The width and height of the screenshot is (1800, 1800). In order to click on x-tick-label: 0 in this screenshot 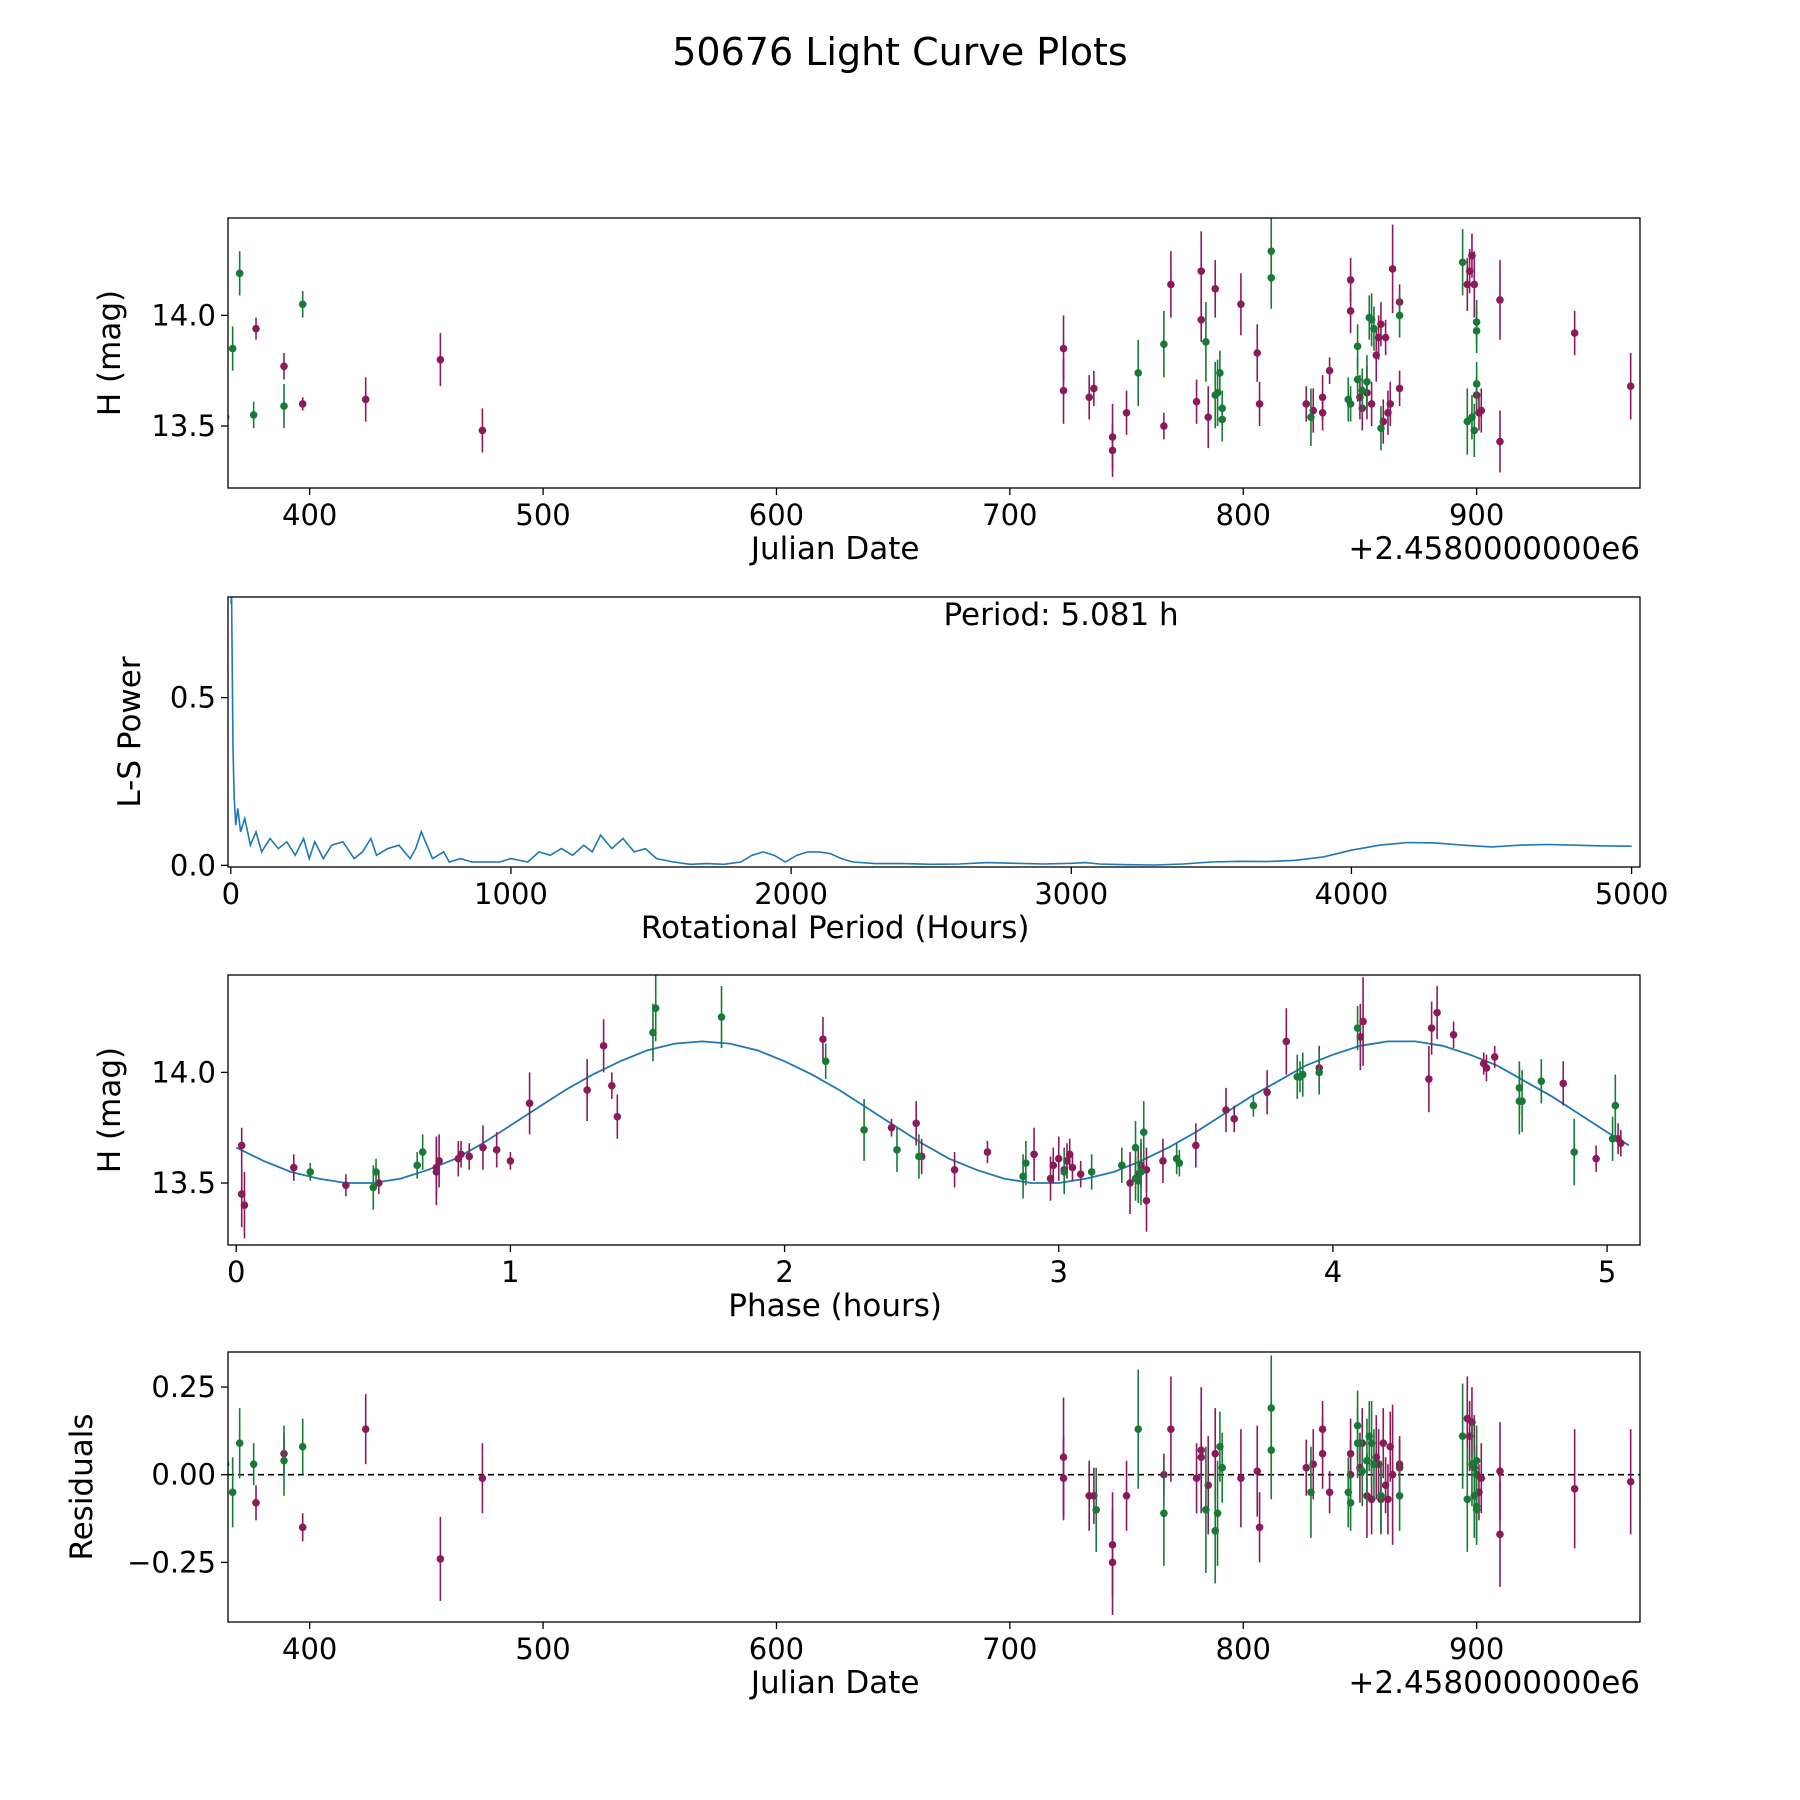, I will do `click(231, 894)`.